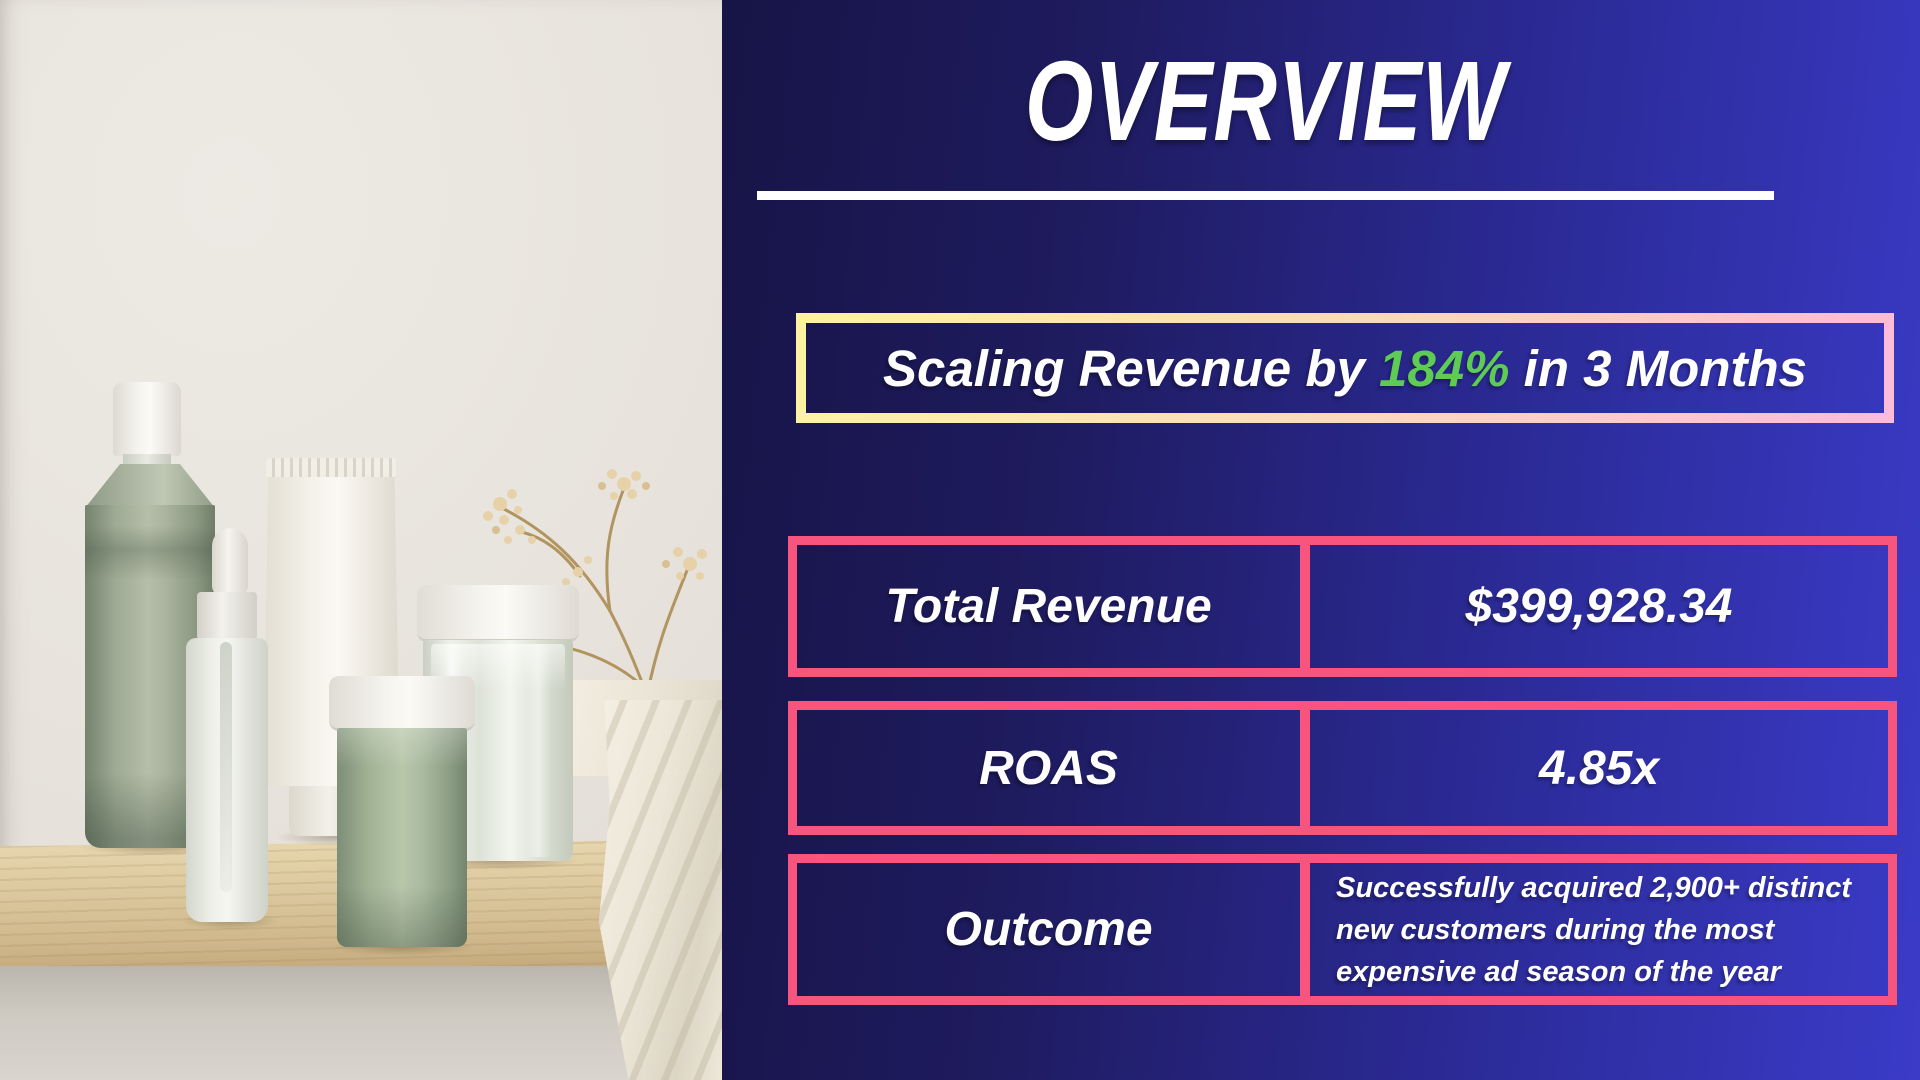 The height and width of the screenshot is (1080, 1920). What do you see at coordinates (1599, 768) in the screenshot?
I see `row-value: 4.85x` at bounding box center [1599, 768].